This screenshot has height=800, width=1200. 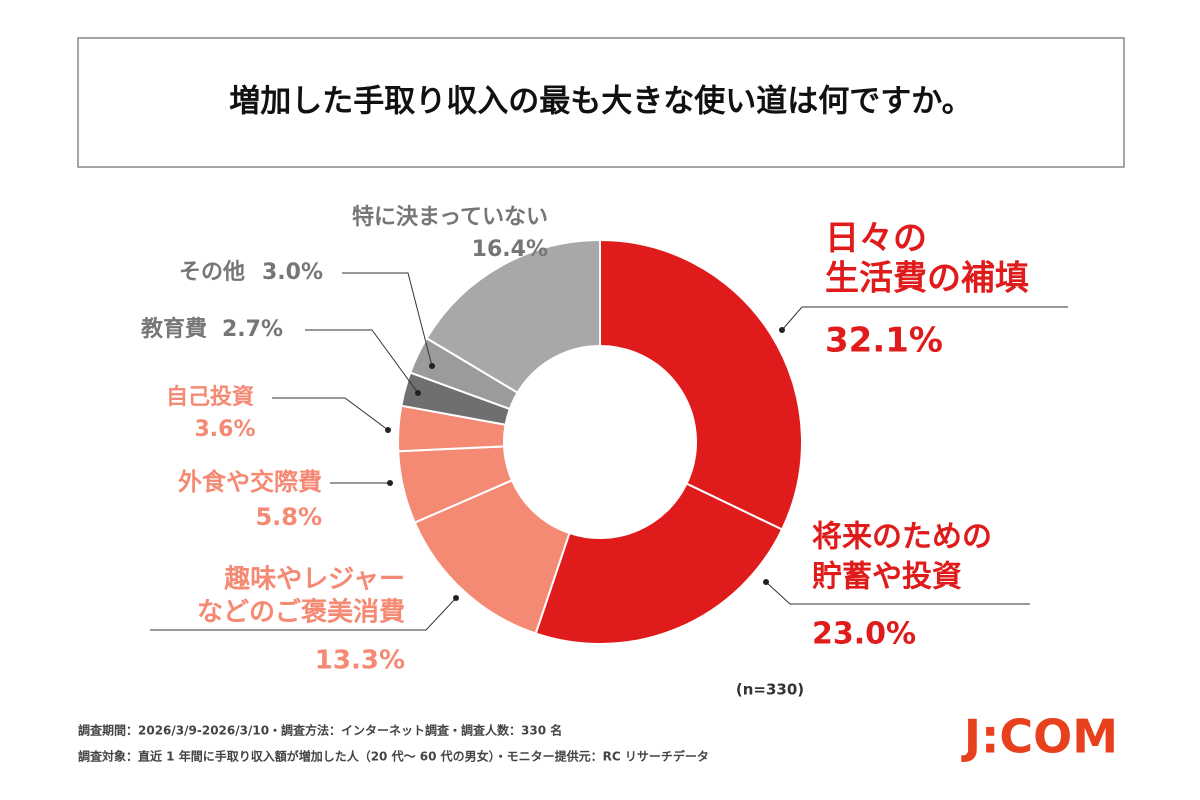 I want to click on slice-label: 自己投資, so click(x=210, y=397).